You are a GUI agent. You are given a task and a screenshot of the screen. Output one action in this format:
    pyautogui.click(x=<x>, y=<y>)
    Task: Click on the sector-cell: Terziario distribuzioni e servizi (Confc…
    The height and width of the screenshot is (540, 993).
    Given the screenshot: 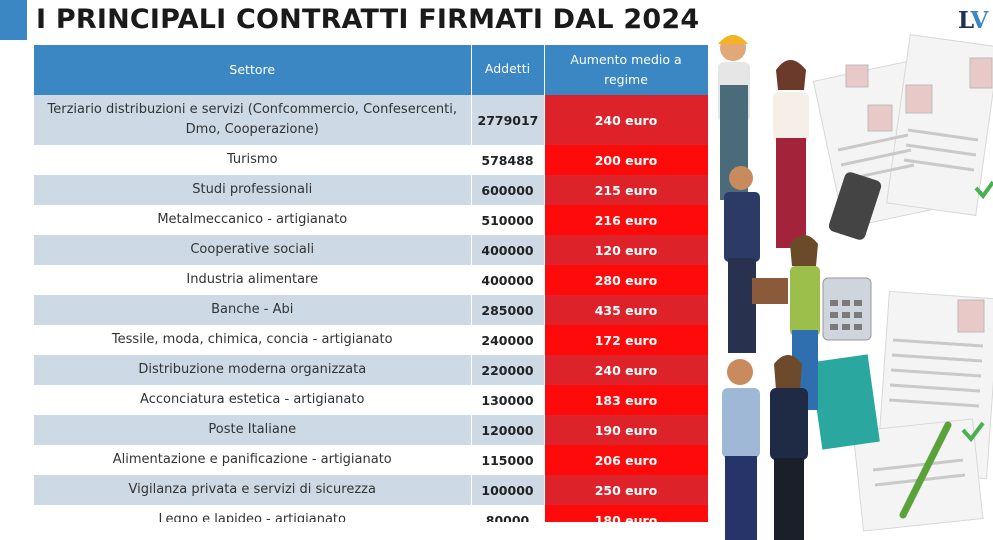 What is the action you would take?
    pyautogui.click(x=253, y=120)
    